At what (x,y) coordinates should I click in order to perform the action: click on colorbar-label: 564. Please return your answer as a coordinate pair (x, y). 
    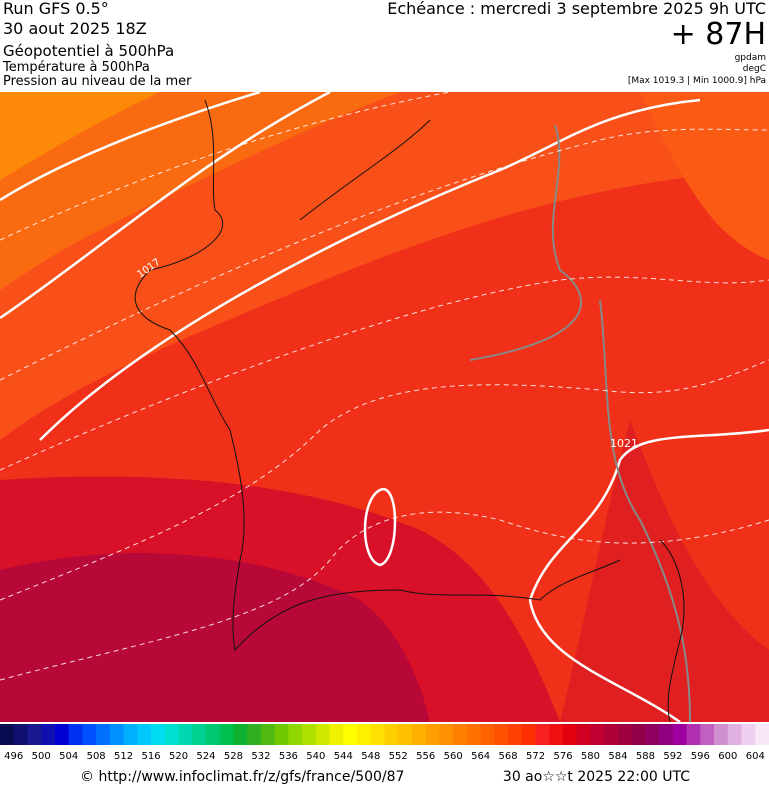
    Looking at the image, I should click on (480, 756).